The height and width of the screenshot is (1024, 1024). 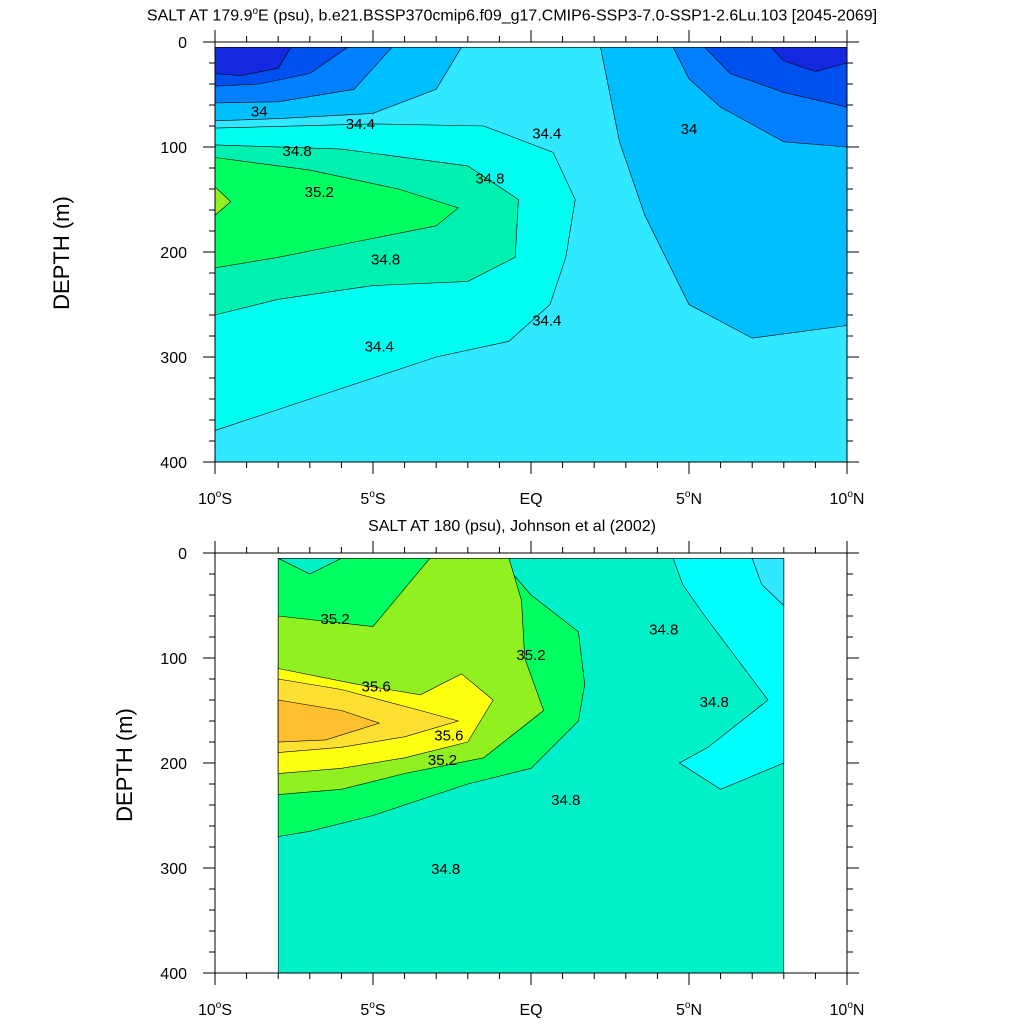 I want to click on contour-region-35.2, so click(x=337, y=213).